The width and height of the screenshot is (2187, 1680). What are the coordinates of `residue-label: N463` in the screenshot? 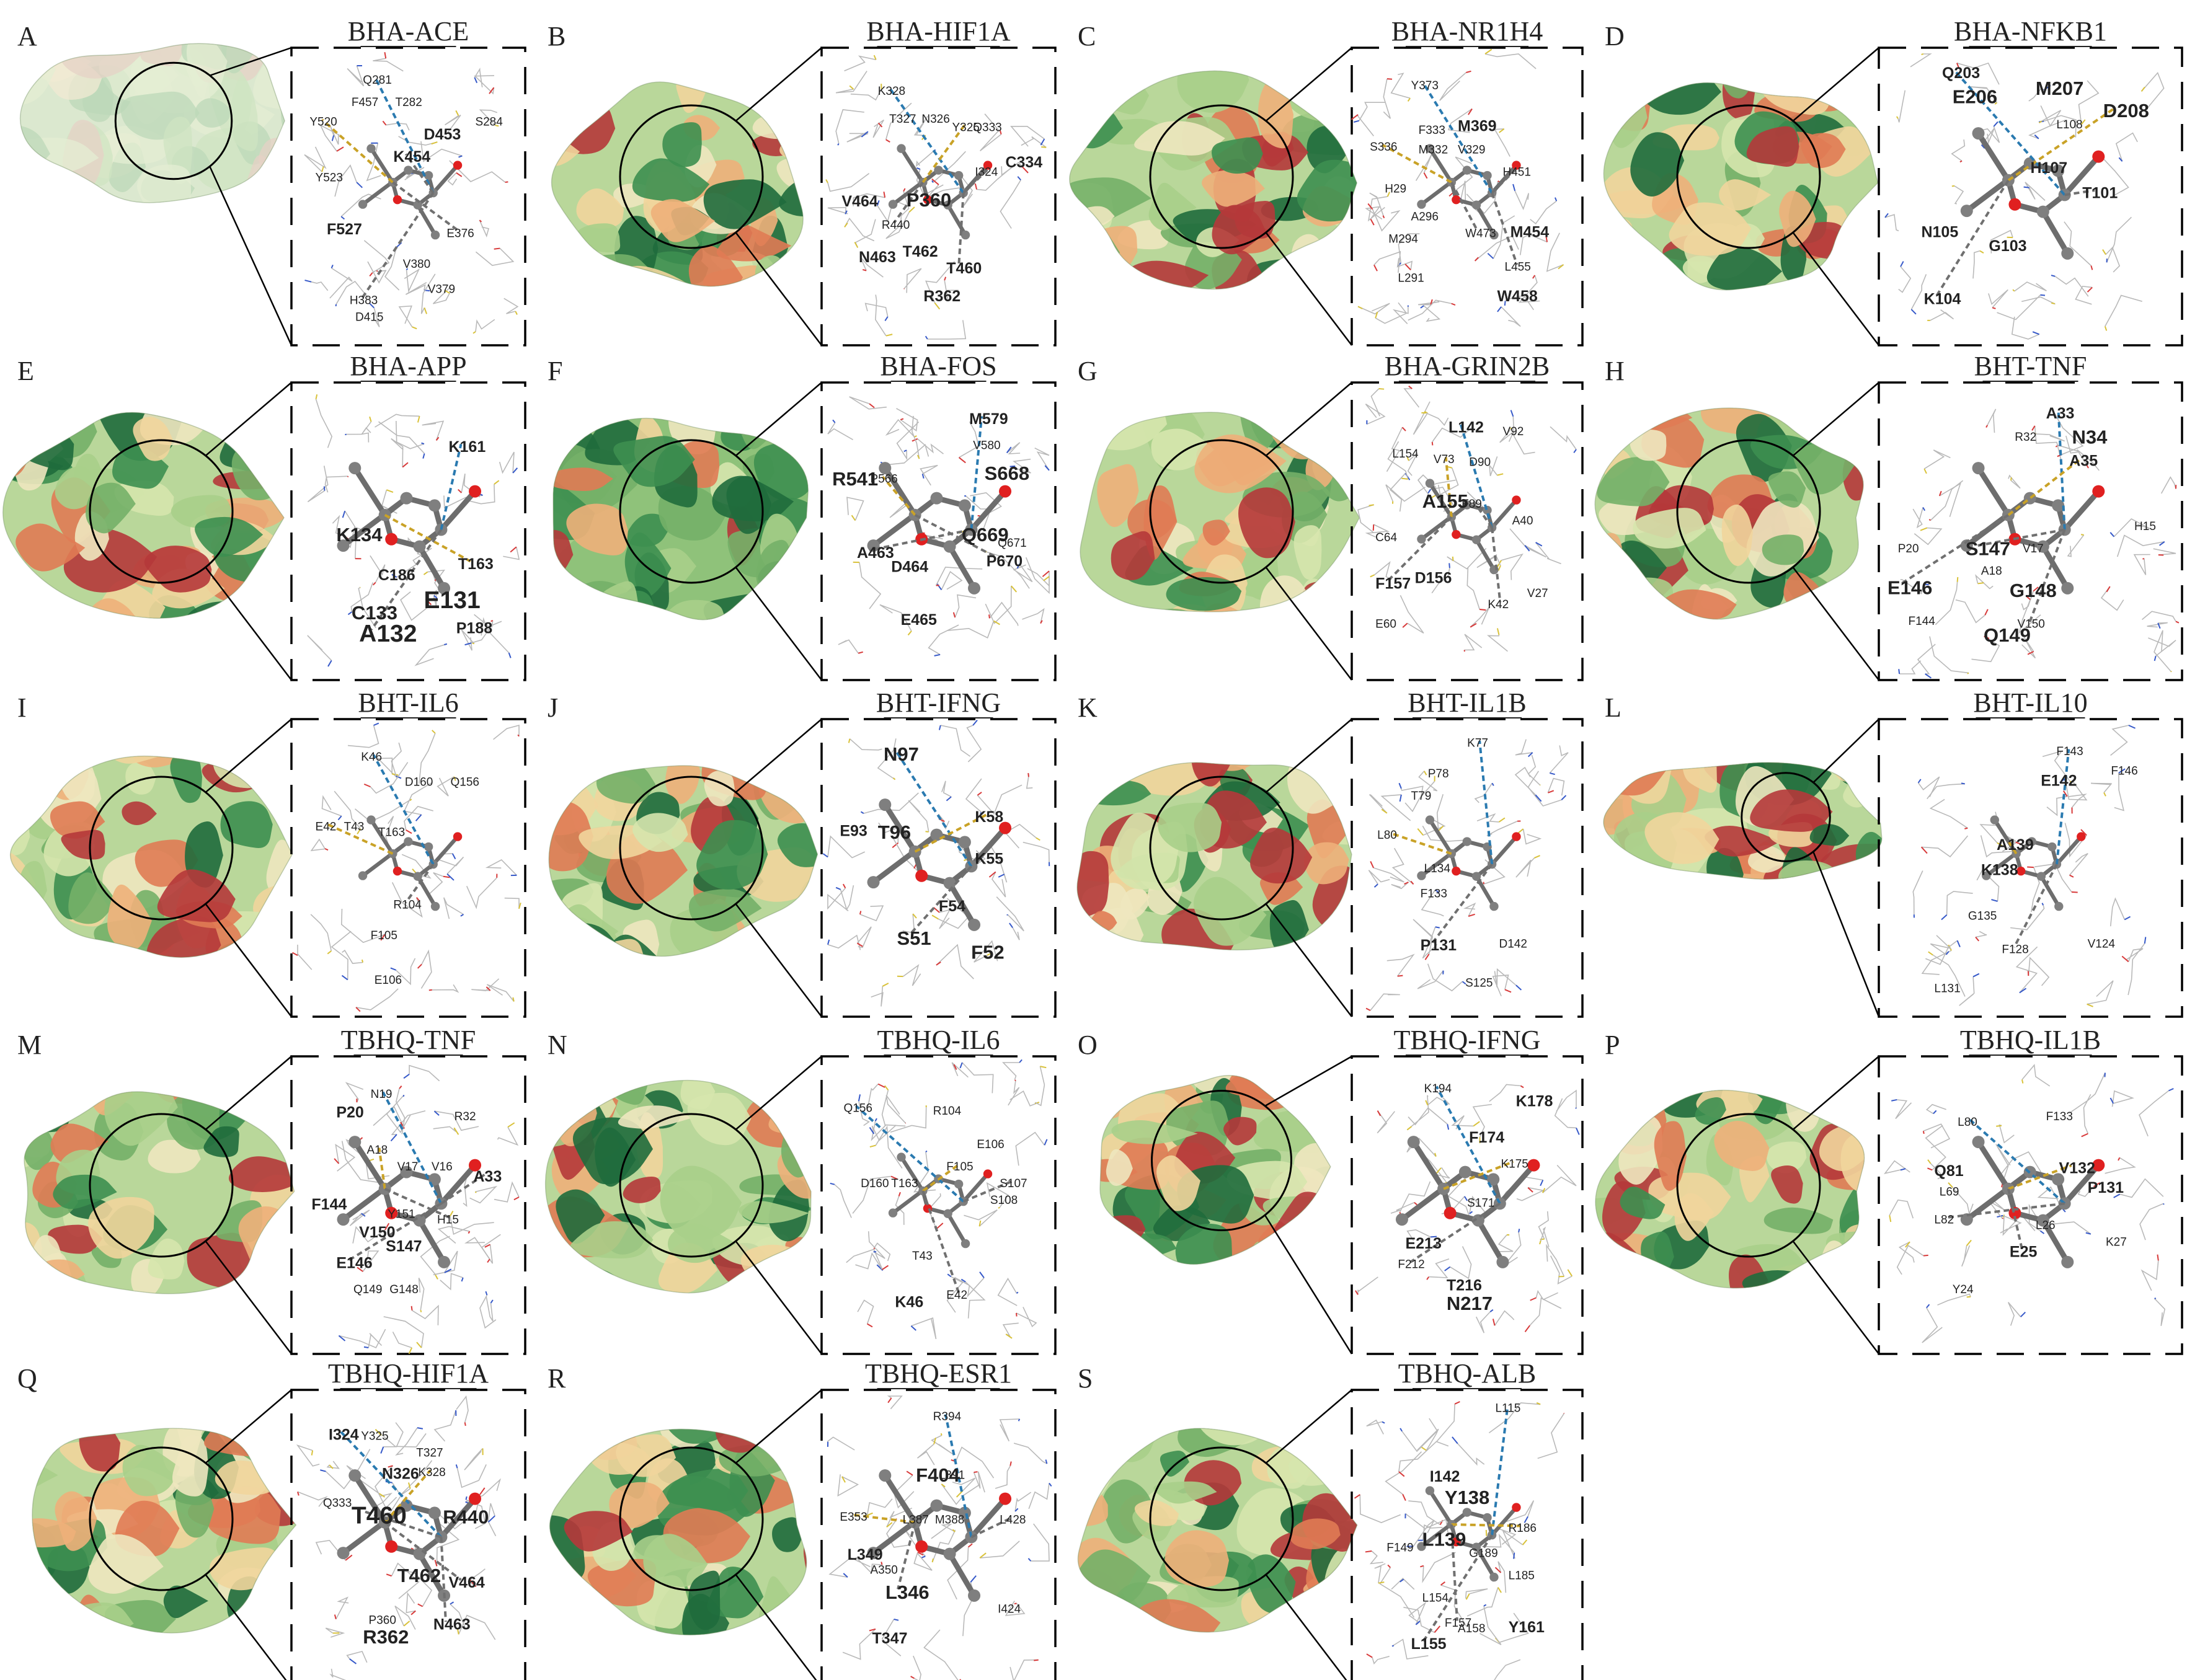 It's located at (452, 1625).